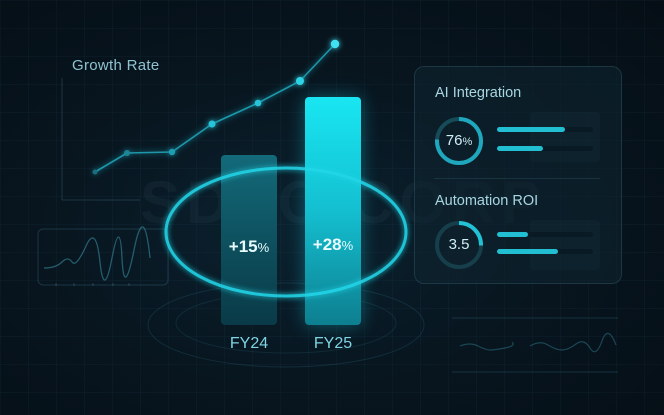 The image size is (664, 415). Describe the element at coordinates (517, 178) in the screenshot. I see `kpi-divider` at that location.